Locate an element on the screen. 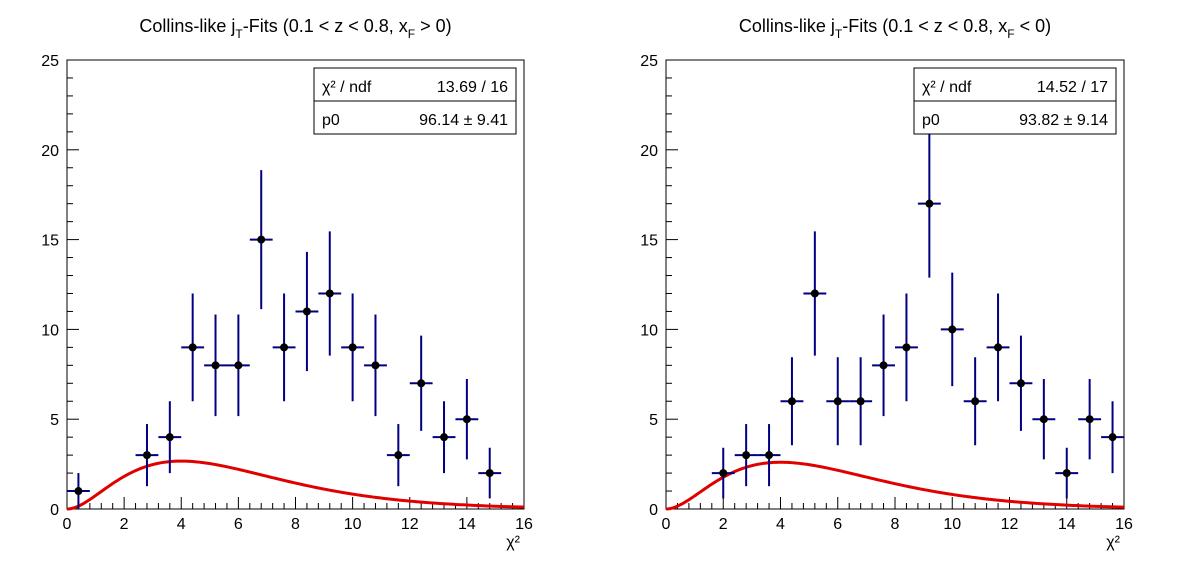 Image resolution: width=1196 pixels, height=577 pixels. x-tick-label: 12 is located at coordinates (1010, 524).